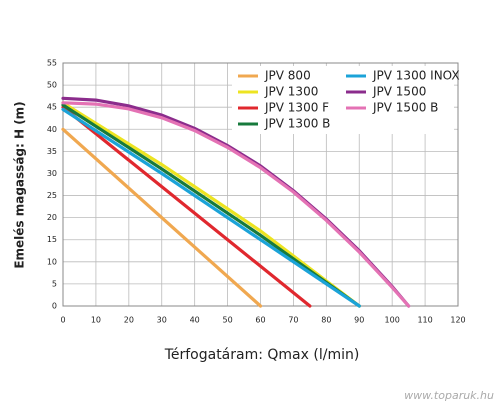 This screenshot has width=500, height=407. Describe the element at coordinates (291, 92) in the screenshot. I see `legend-label: JPV 1300` at that location.